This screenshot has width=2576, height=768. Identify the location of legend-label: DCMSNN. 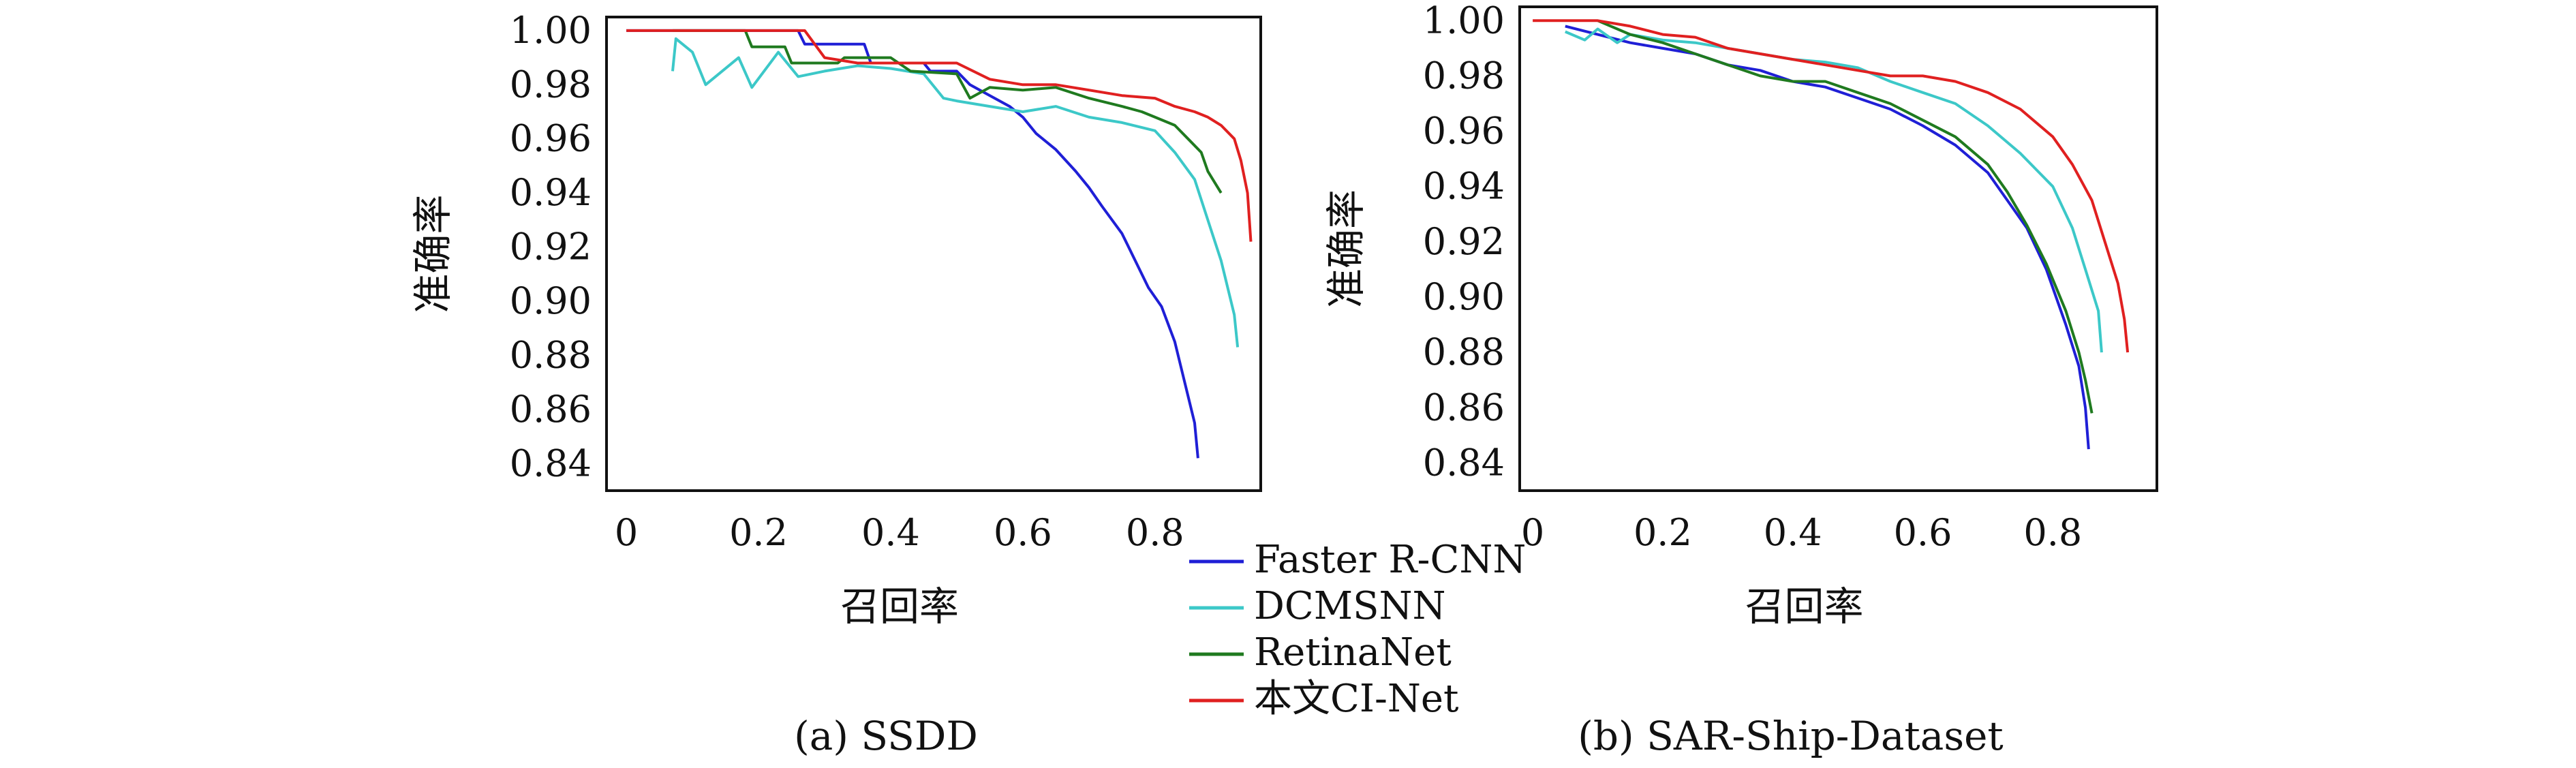
(1349, 606).